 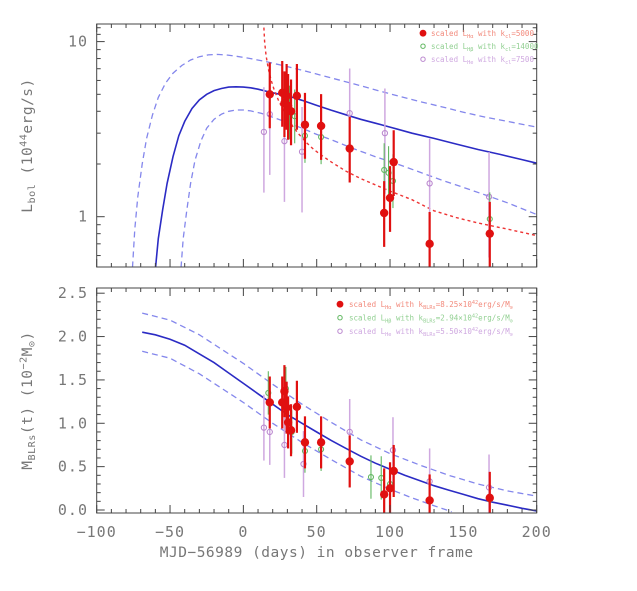 What do you see at coordinates (431, 305) in the screenshot?
I see `legend-label-halpha: scaled LHα with kBLRs=8.25×1042erg/s/M⊙` at bounding box center [431, 305].